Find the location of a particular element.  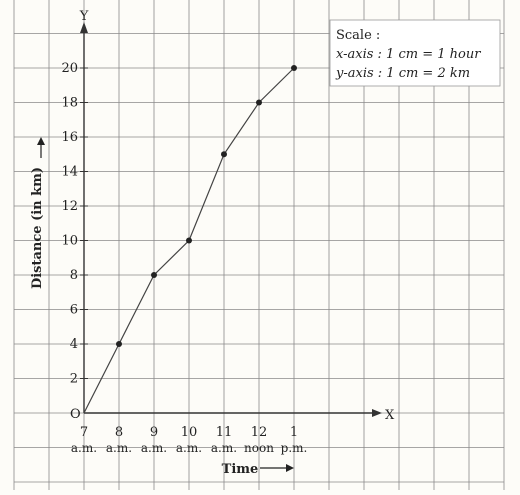

y-axis-label-arrowhead is located at coordinates (41, 141).